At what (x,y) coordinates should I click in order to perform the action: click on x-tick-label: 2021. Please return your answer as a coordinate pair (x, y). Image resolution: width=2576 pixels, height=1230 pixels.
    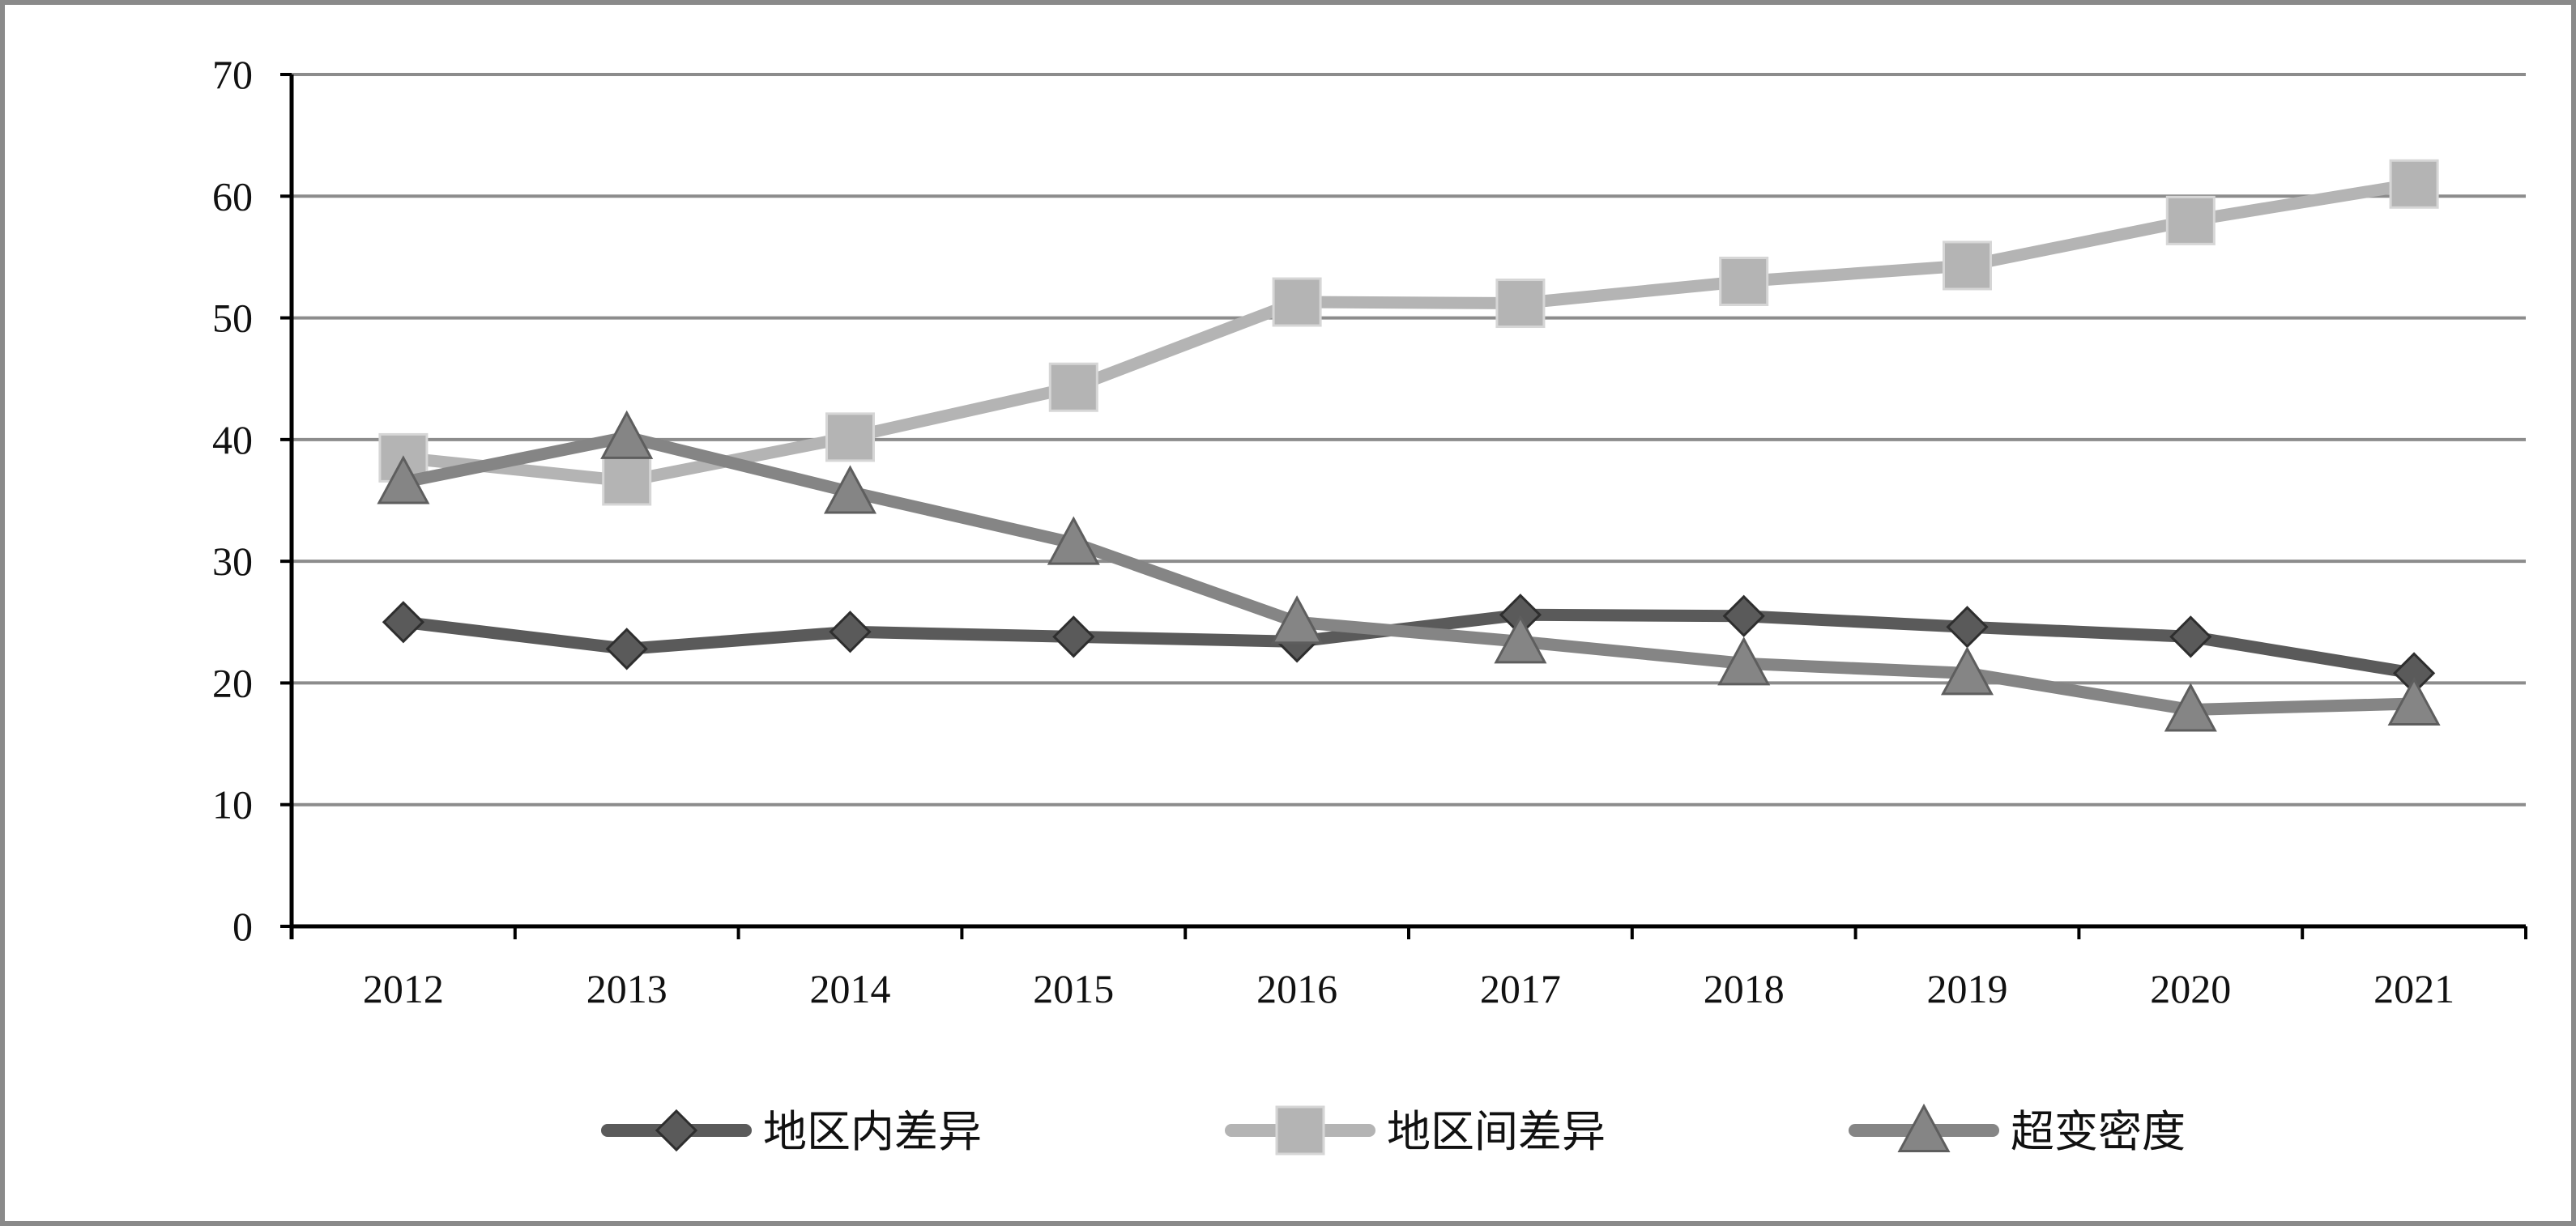
    Looking at the image, I should click on (2413, 988).